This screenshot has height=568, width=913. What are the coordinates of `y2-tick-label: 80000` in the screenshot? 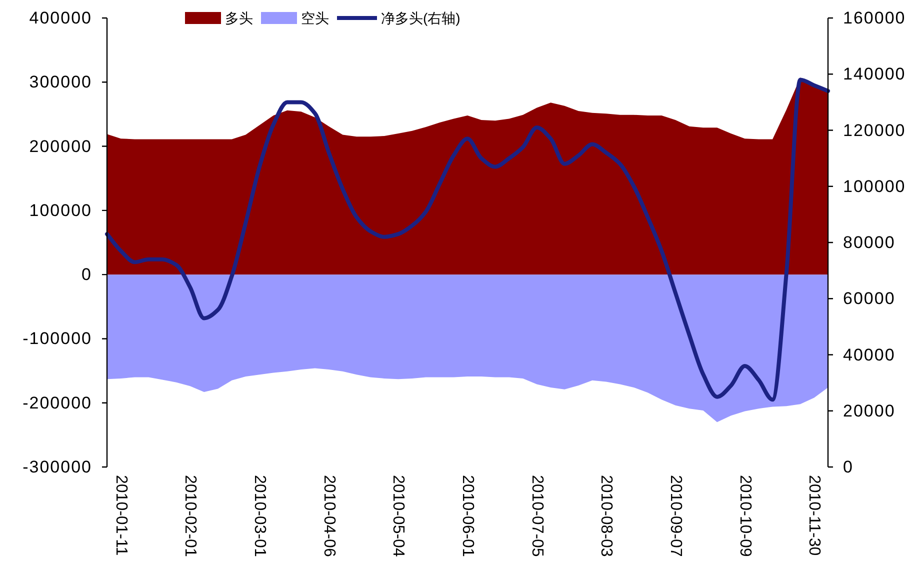 It's located at (869, 242).